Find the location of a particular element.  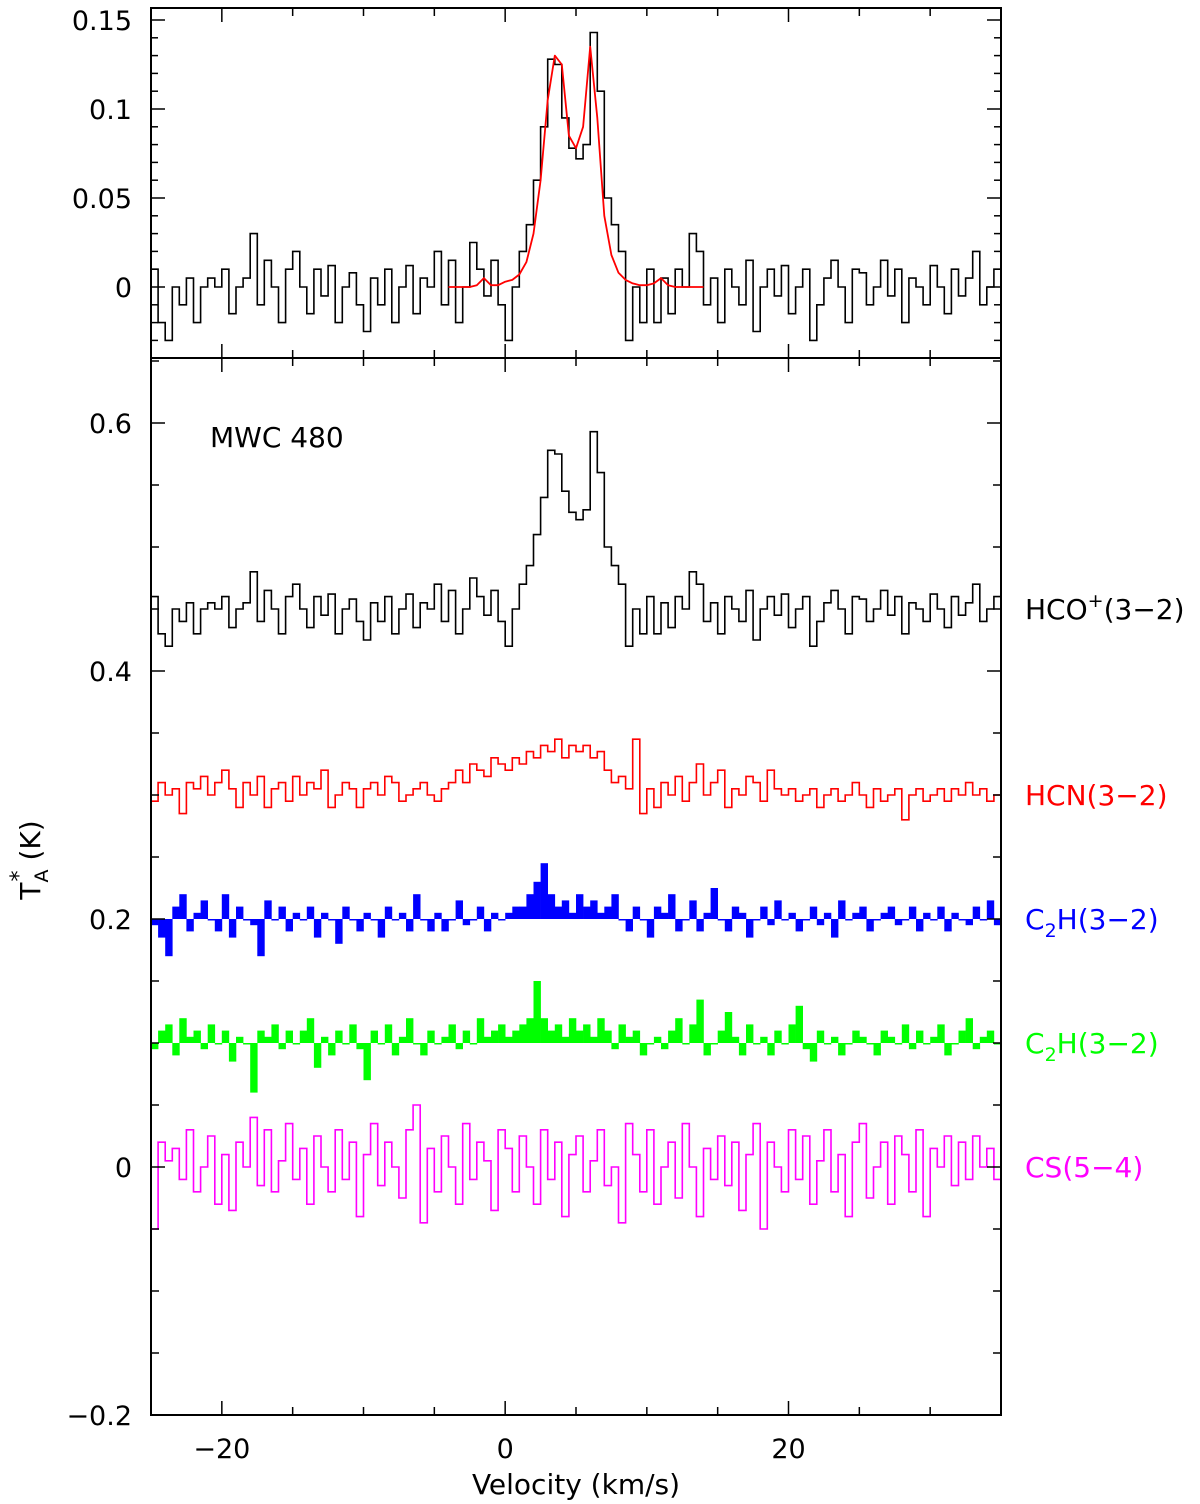

y-label-unit: (K) is located at coordinates (30, 840).